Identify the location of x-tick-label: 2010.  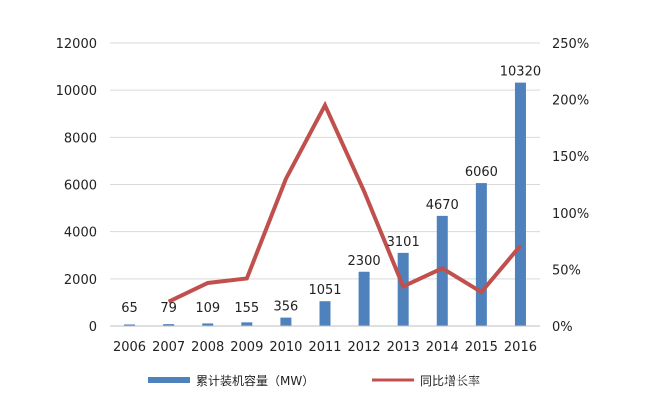
(285, 347).